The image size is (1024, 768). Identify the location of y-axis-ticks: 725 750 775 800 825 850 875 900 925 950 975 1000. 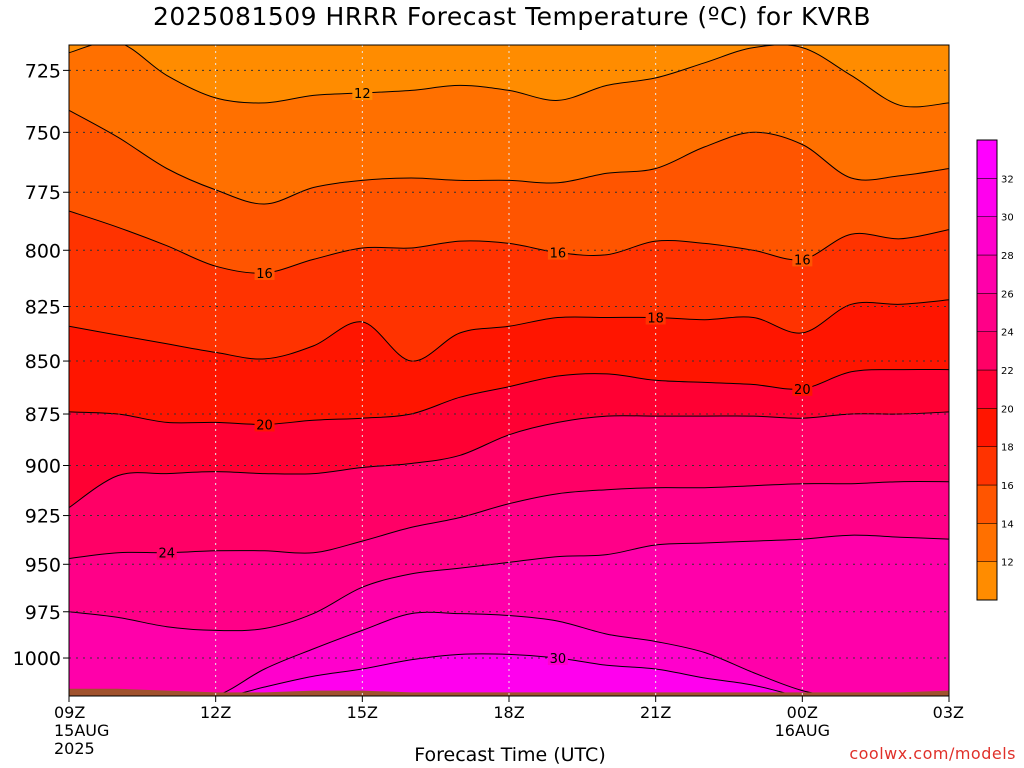
(41, 365).